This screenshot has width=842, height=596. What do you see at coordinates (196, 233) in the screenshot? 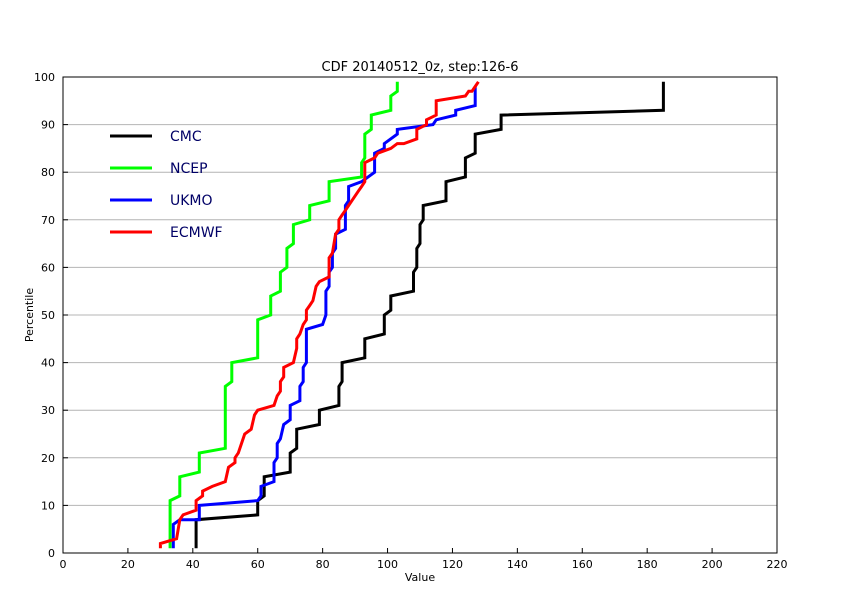
I see `legend-label-ecmwf: ECMWF` at bounding box center [196, 233].